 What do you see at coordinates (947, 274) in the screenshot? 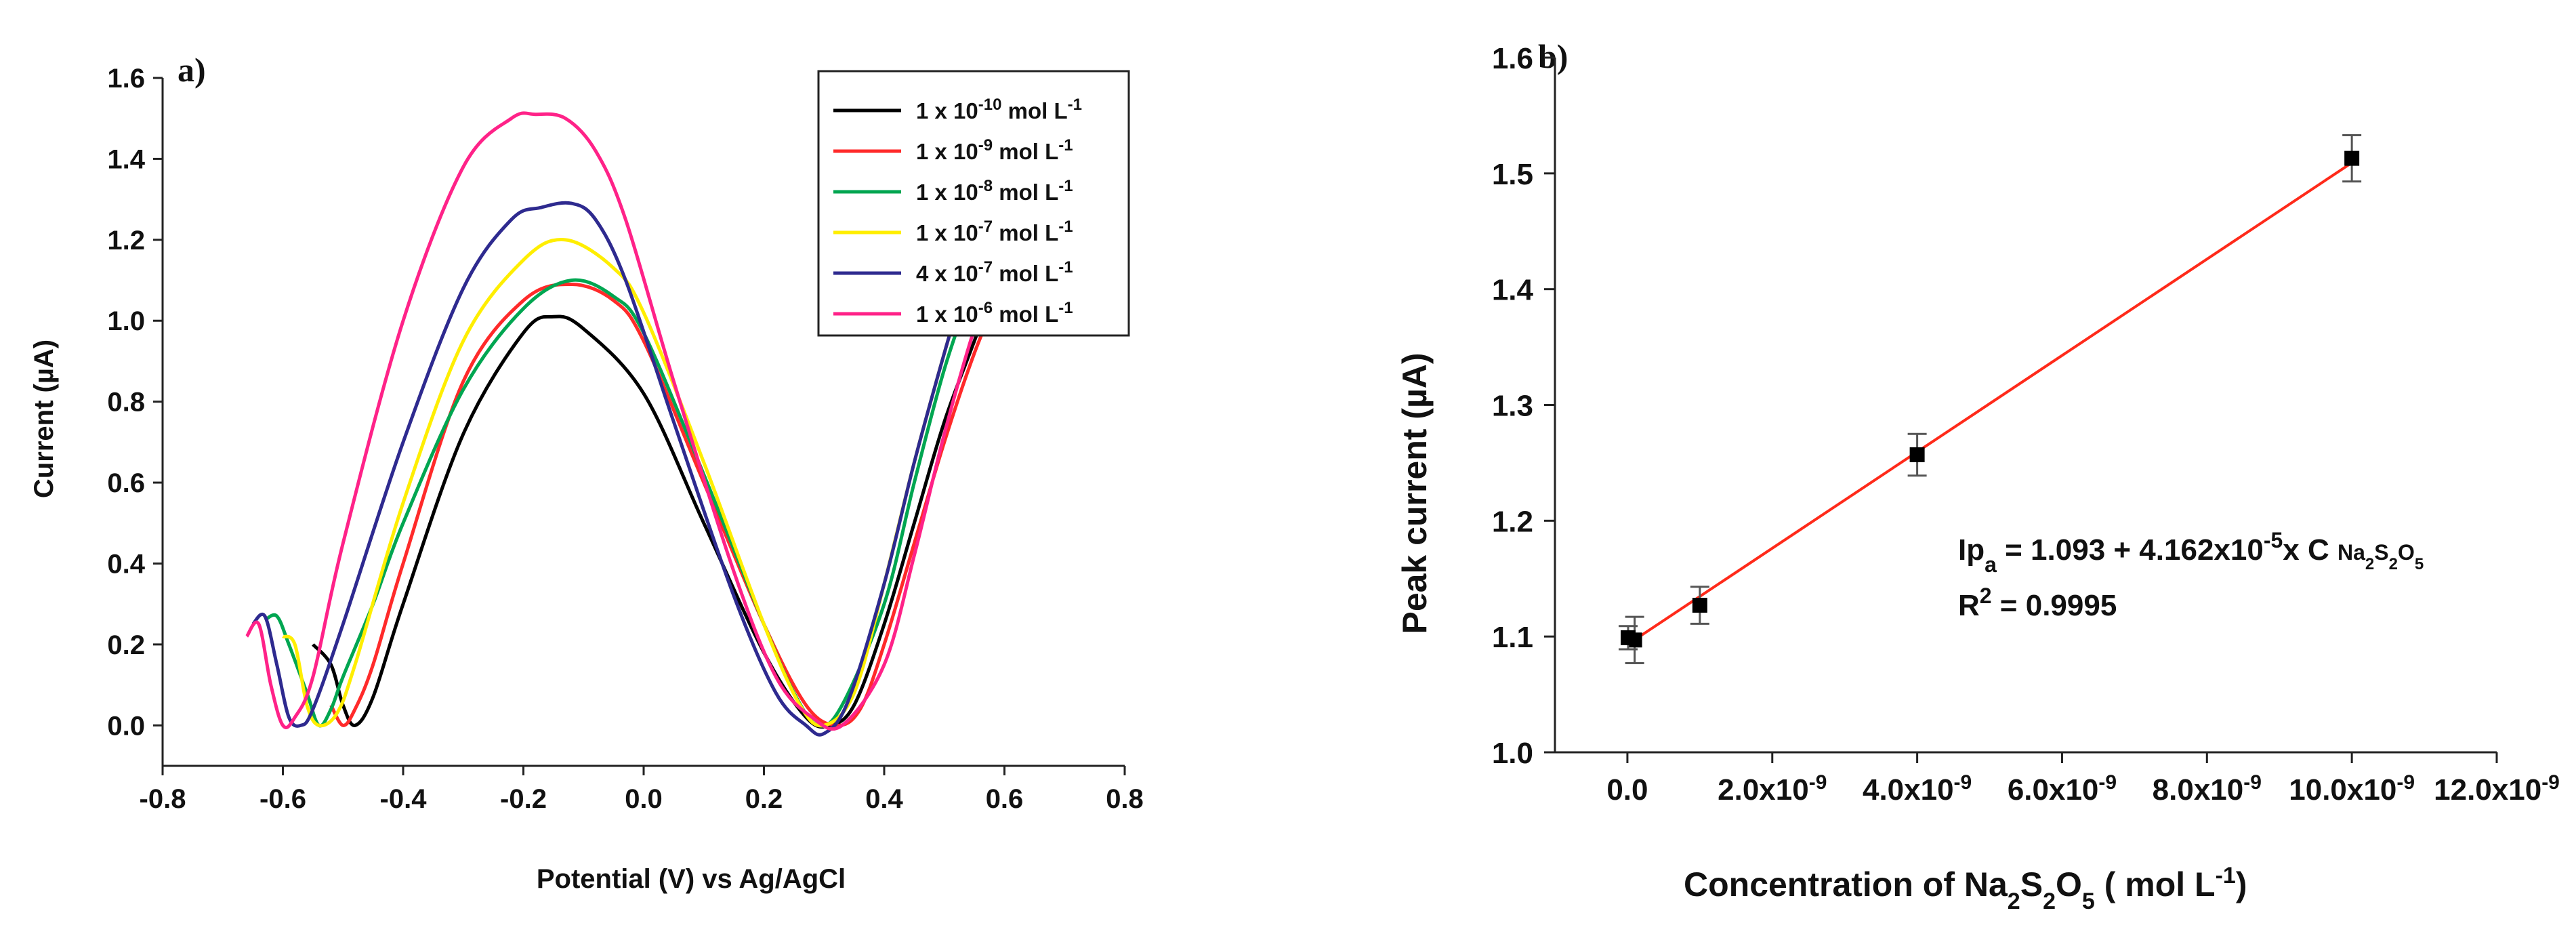
I see `legend-leg-pre: 4 x 10` at bounding box center [947, 274].